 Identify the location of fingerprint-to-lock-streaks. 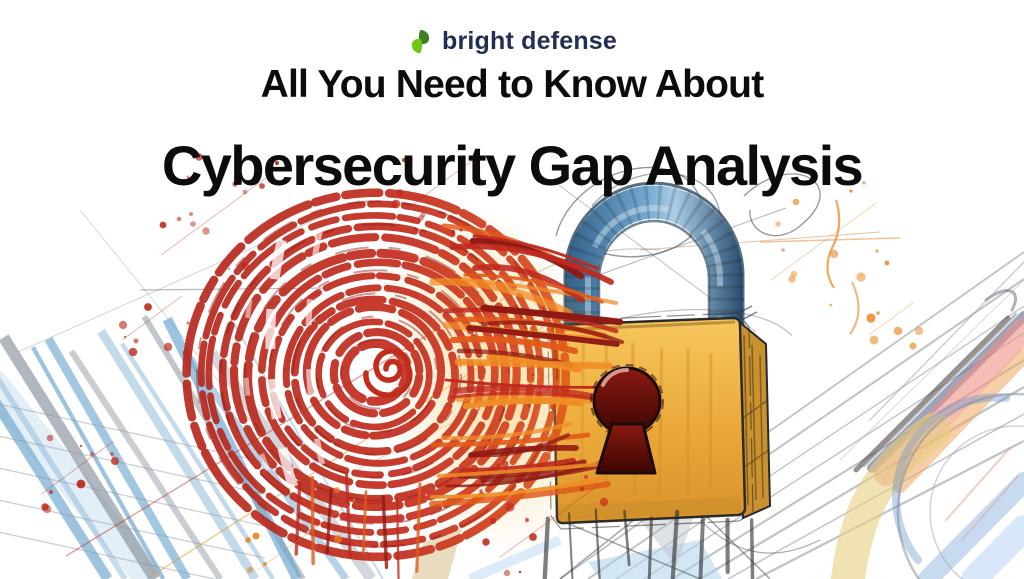
(527, 365).